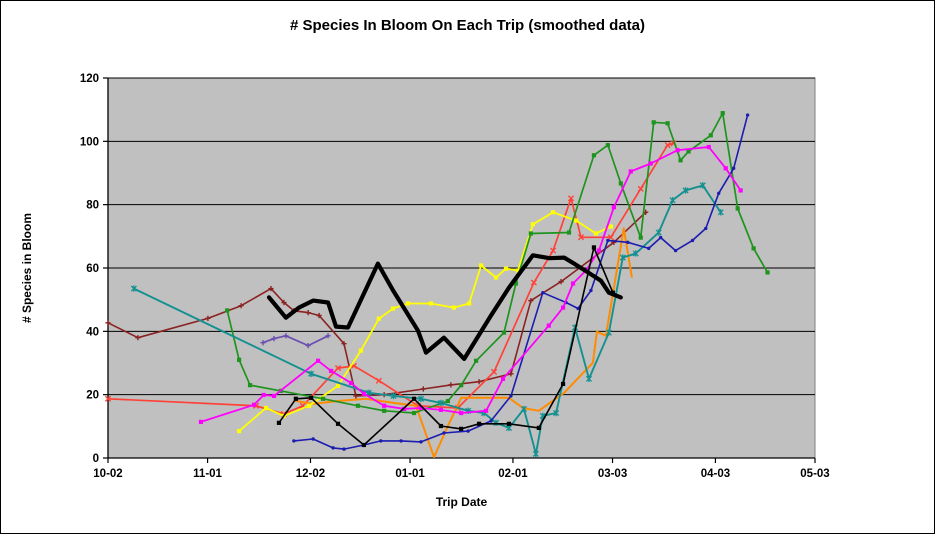 This screenshot has width=935, height=534. I want to click on x-tick-label: 10-02, so click(107, 474).